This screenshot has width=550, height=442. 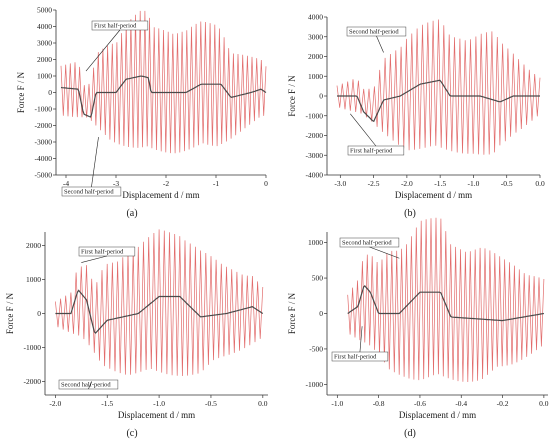 What do you see at coordinates (410, 213) in the screenshot?
I see `panel-label: (b)` at bounding box center [410, 213].